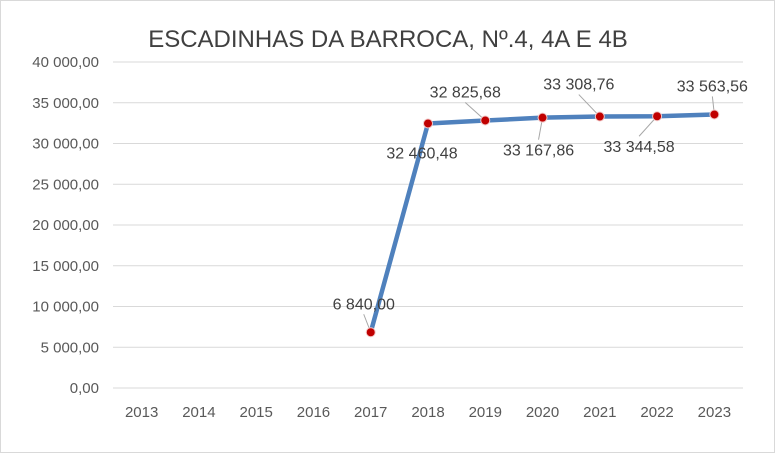 The height and width of the screenshot is (453, 775). I want to click on x-tick-label: 2019, so click(485, 412).